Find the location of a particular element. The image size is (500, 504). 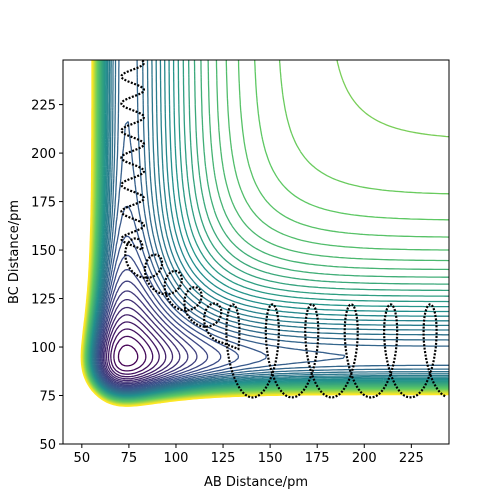

y-tick-label: 175 is located at coordinates (43, 203).